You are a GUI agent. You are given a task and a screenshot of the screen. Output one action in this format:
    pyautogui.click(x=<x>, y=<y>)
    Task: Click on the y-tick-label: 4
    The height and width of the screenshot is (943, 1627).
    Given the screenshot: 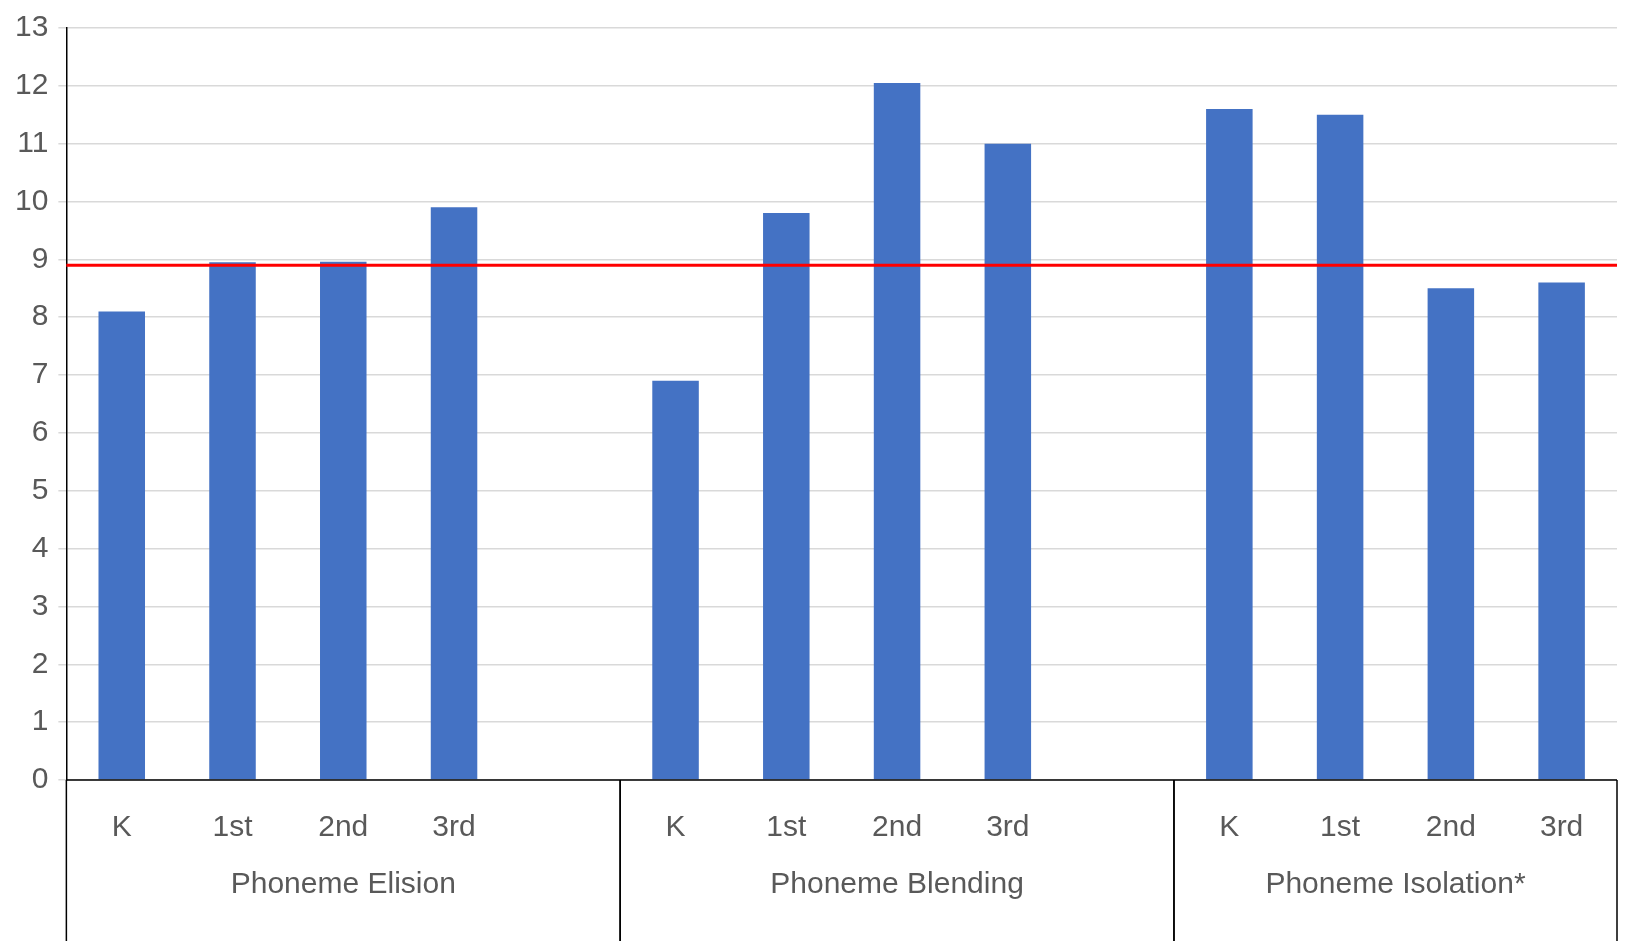 What is the action you would take?
    pyautogui.click(x=40, y=546)
    